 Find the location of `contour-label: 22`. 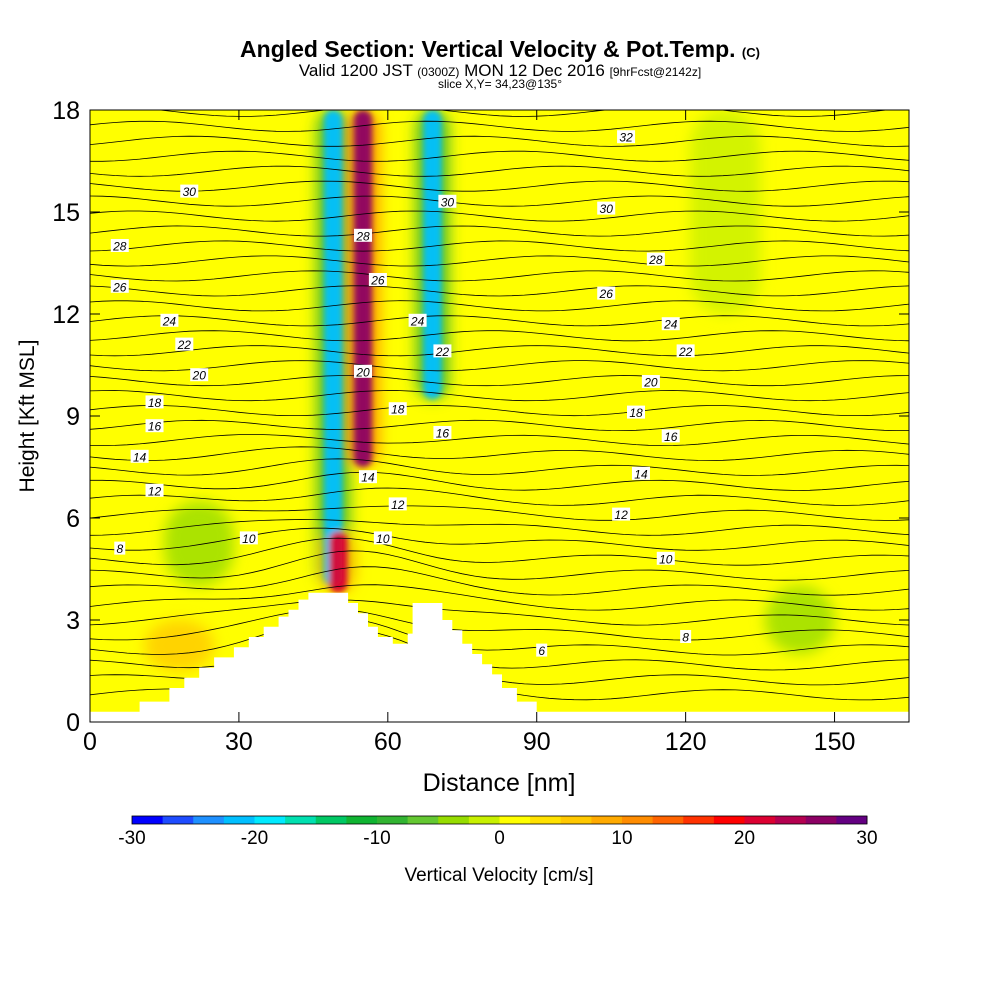

contour-label: 22 is located at coordinates (184, 345).